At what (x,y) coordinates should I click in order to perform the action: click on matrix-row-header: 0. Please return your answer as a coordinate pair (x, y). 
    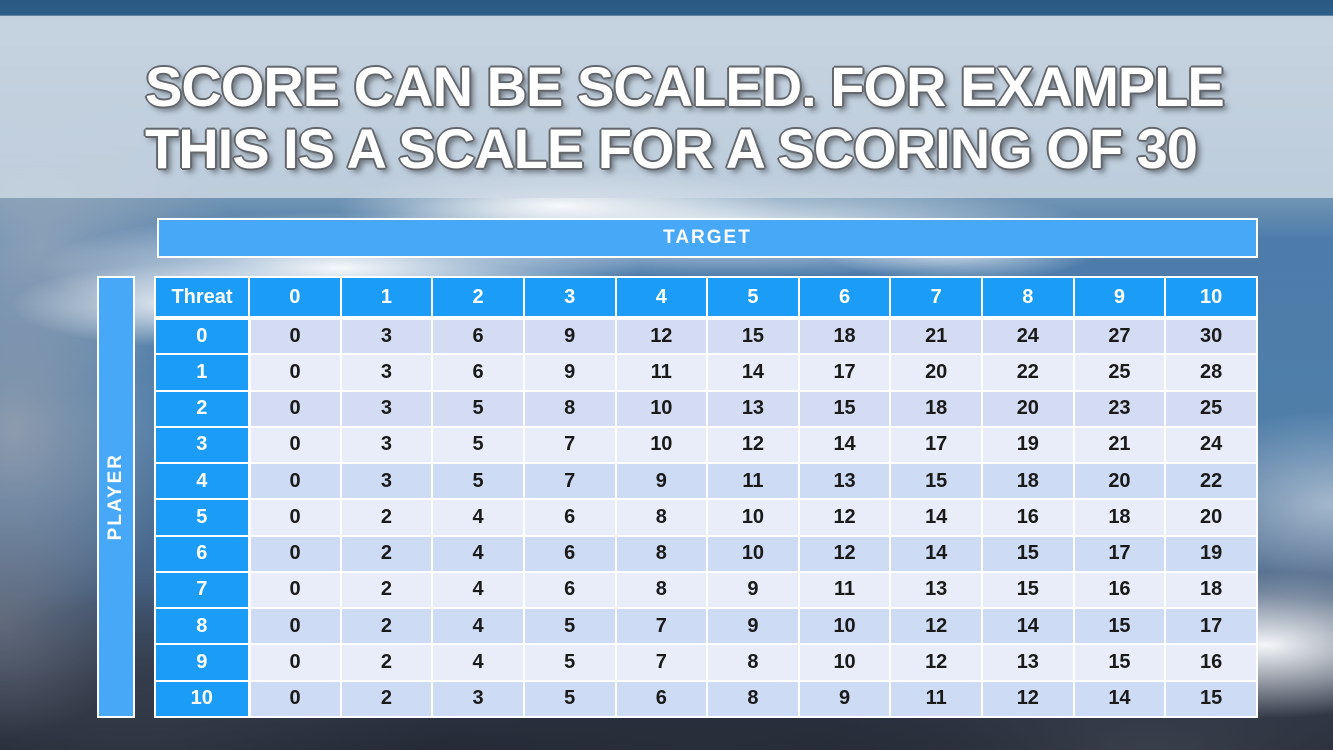
    Looking at the image, I should click on (202, 336).